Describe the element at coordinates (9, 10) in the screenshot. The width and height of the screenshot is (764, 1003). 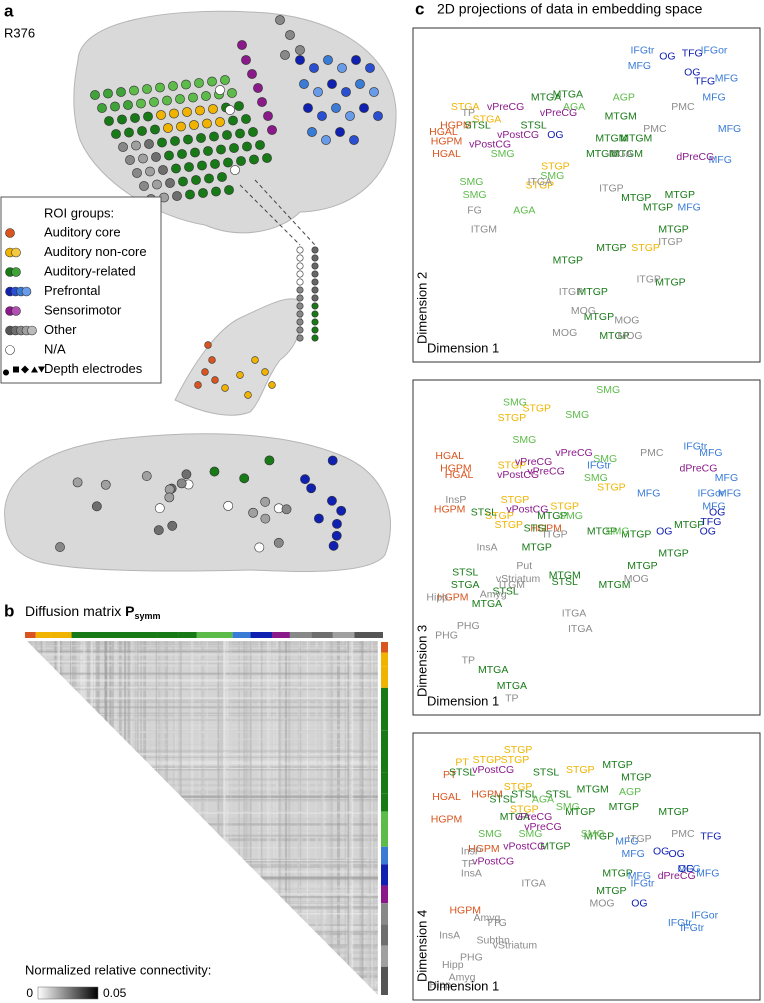
I see `panel-letter: a` at that location.